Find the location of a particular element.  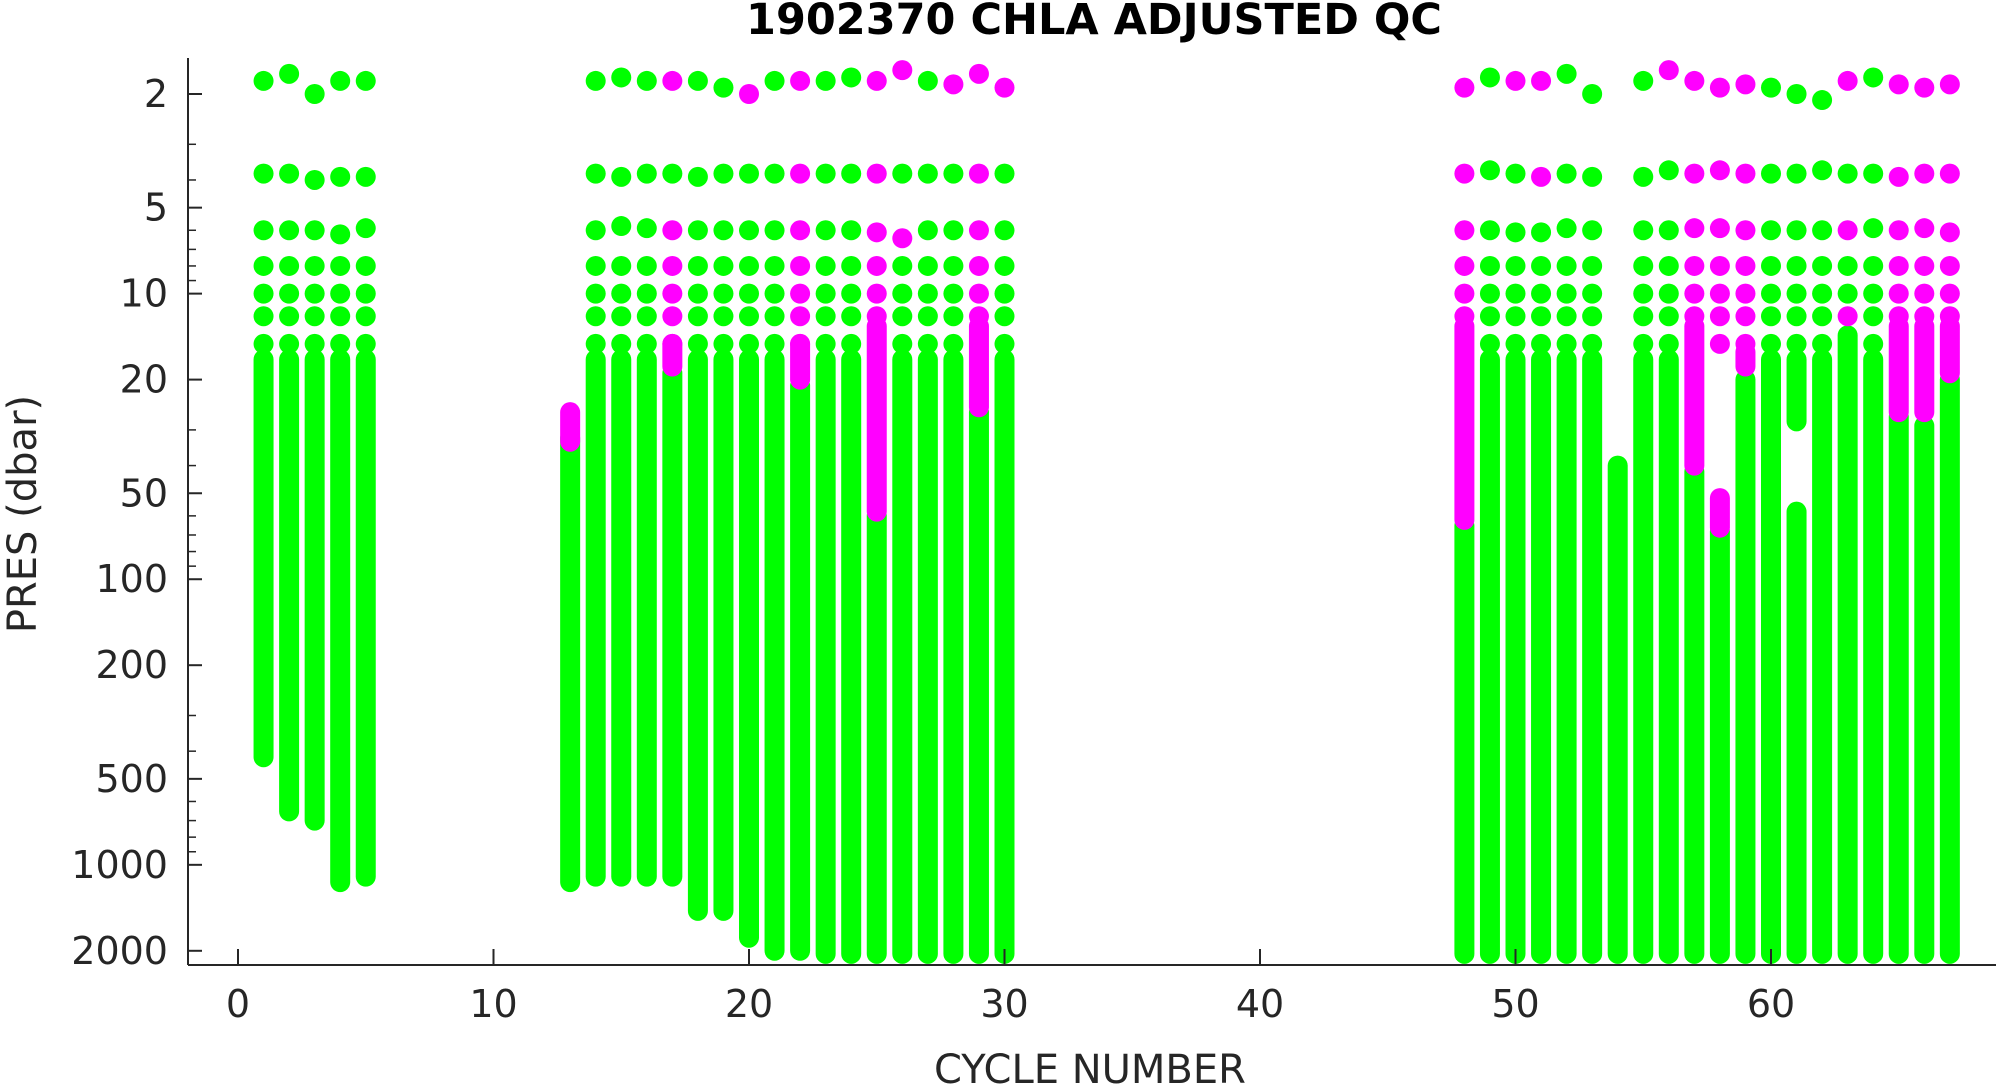

y-tick-label: 5 is located at coordinates (156, 208).